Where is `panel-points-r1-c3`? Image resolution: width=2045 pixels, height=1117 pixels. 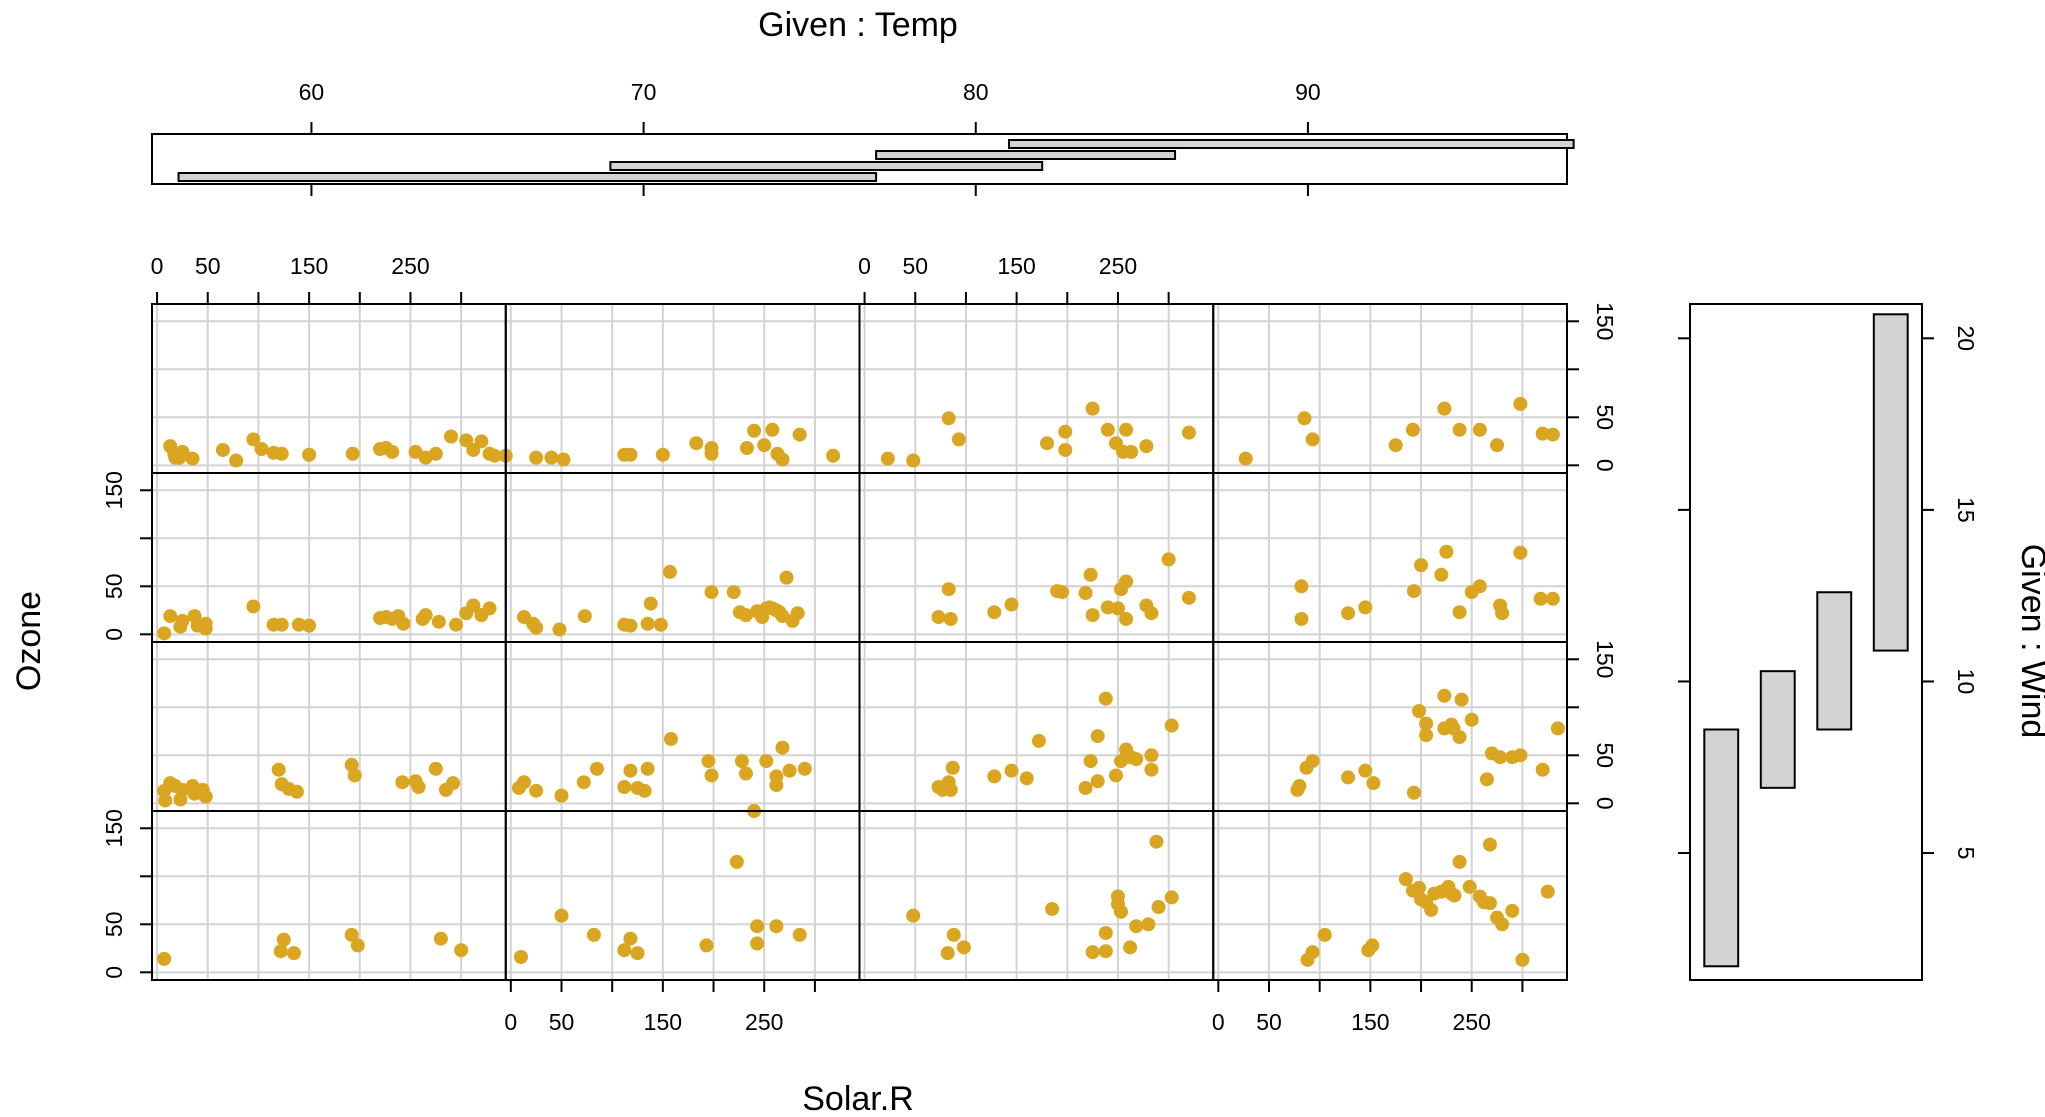
panel-points-r1-c3 is located at coordinates (1427, 585).